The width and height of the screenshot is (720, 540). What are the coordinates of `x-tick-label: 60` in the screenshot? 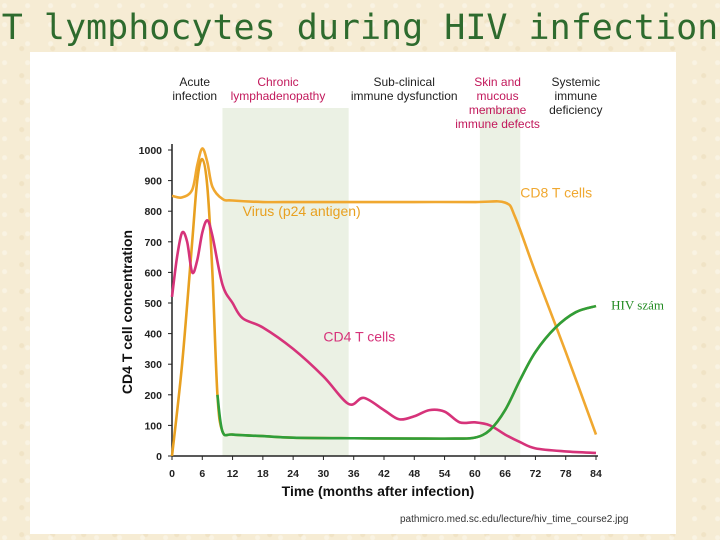 It's located at (475, 474).